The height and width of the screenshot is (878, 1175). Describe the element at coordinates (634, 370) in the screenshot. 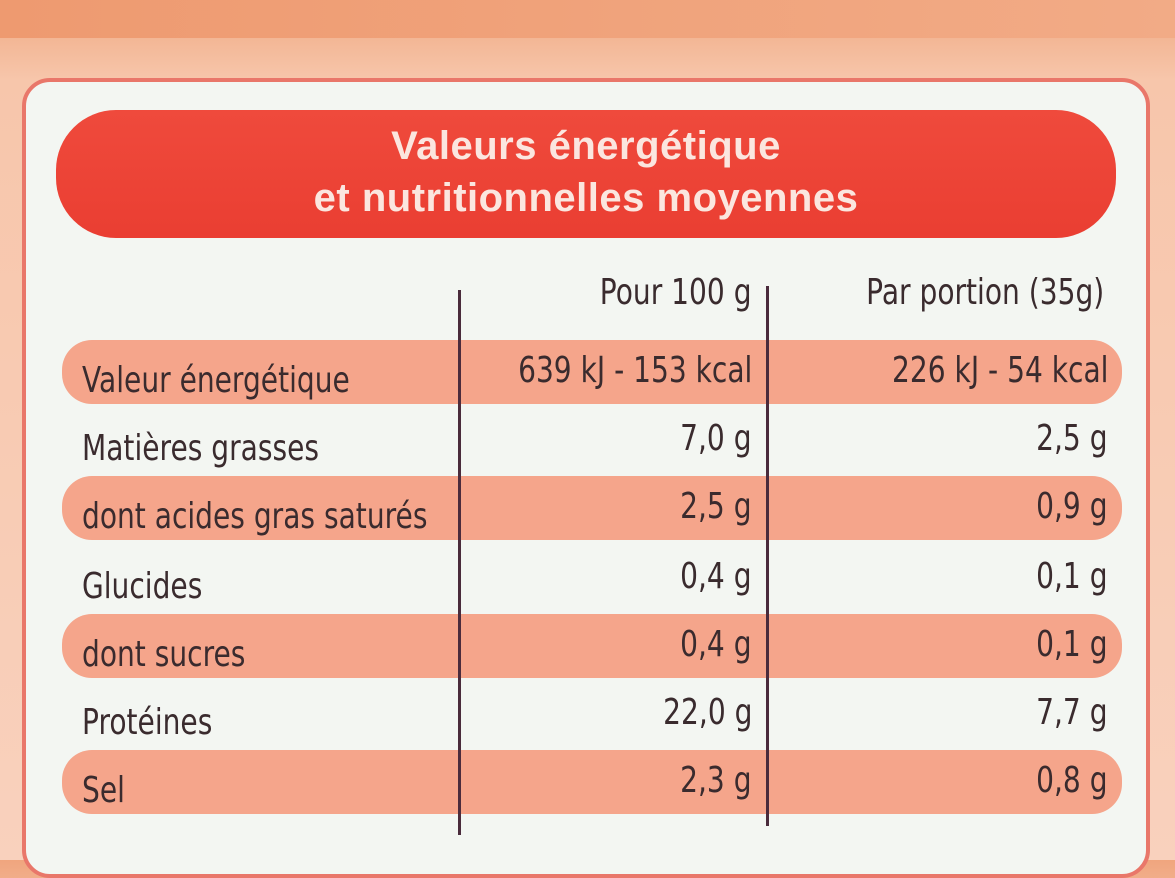

I see `row-value-energy-per-100g: 639 kJ - 153 kcal` at that location.